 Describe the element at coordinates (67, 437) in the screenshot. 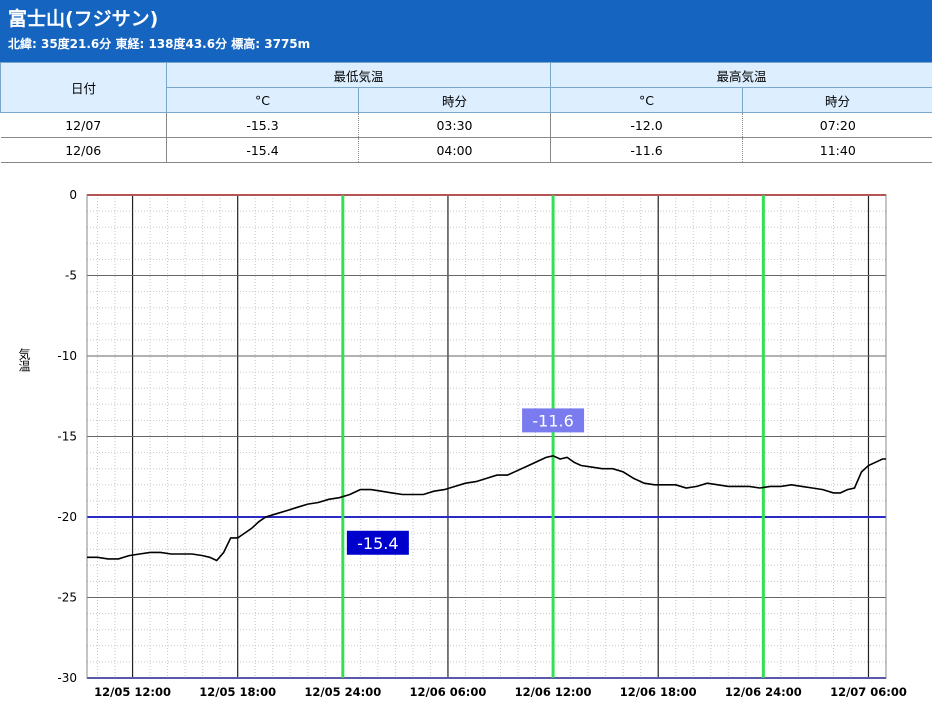

I see `y-tick-label: -15` at that location.